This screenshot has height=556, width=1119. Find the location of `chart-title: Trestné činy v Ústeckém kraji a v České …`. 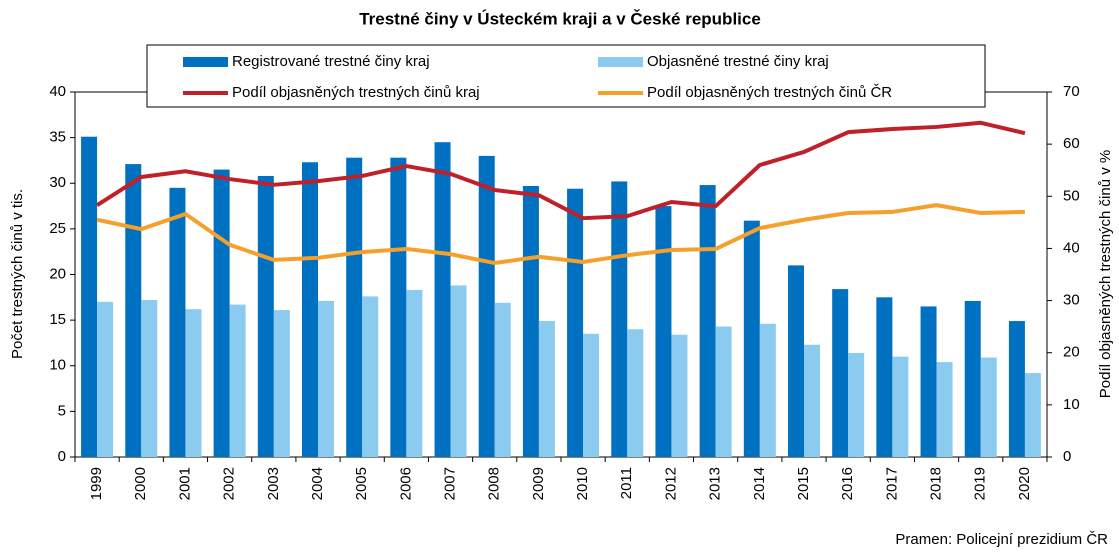

chart-title: Trestné činy v Ústeckém kraji a v České … is located at coordinates (560, 18).